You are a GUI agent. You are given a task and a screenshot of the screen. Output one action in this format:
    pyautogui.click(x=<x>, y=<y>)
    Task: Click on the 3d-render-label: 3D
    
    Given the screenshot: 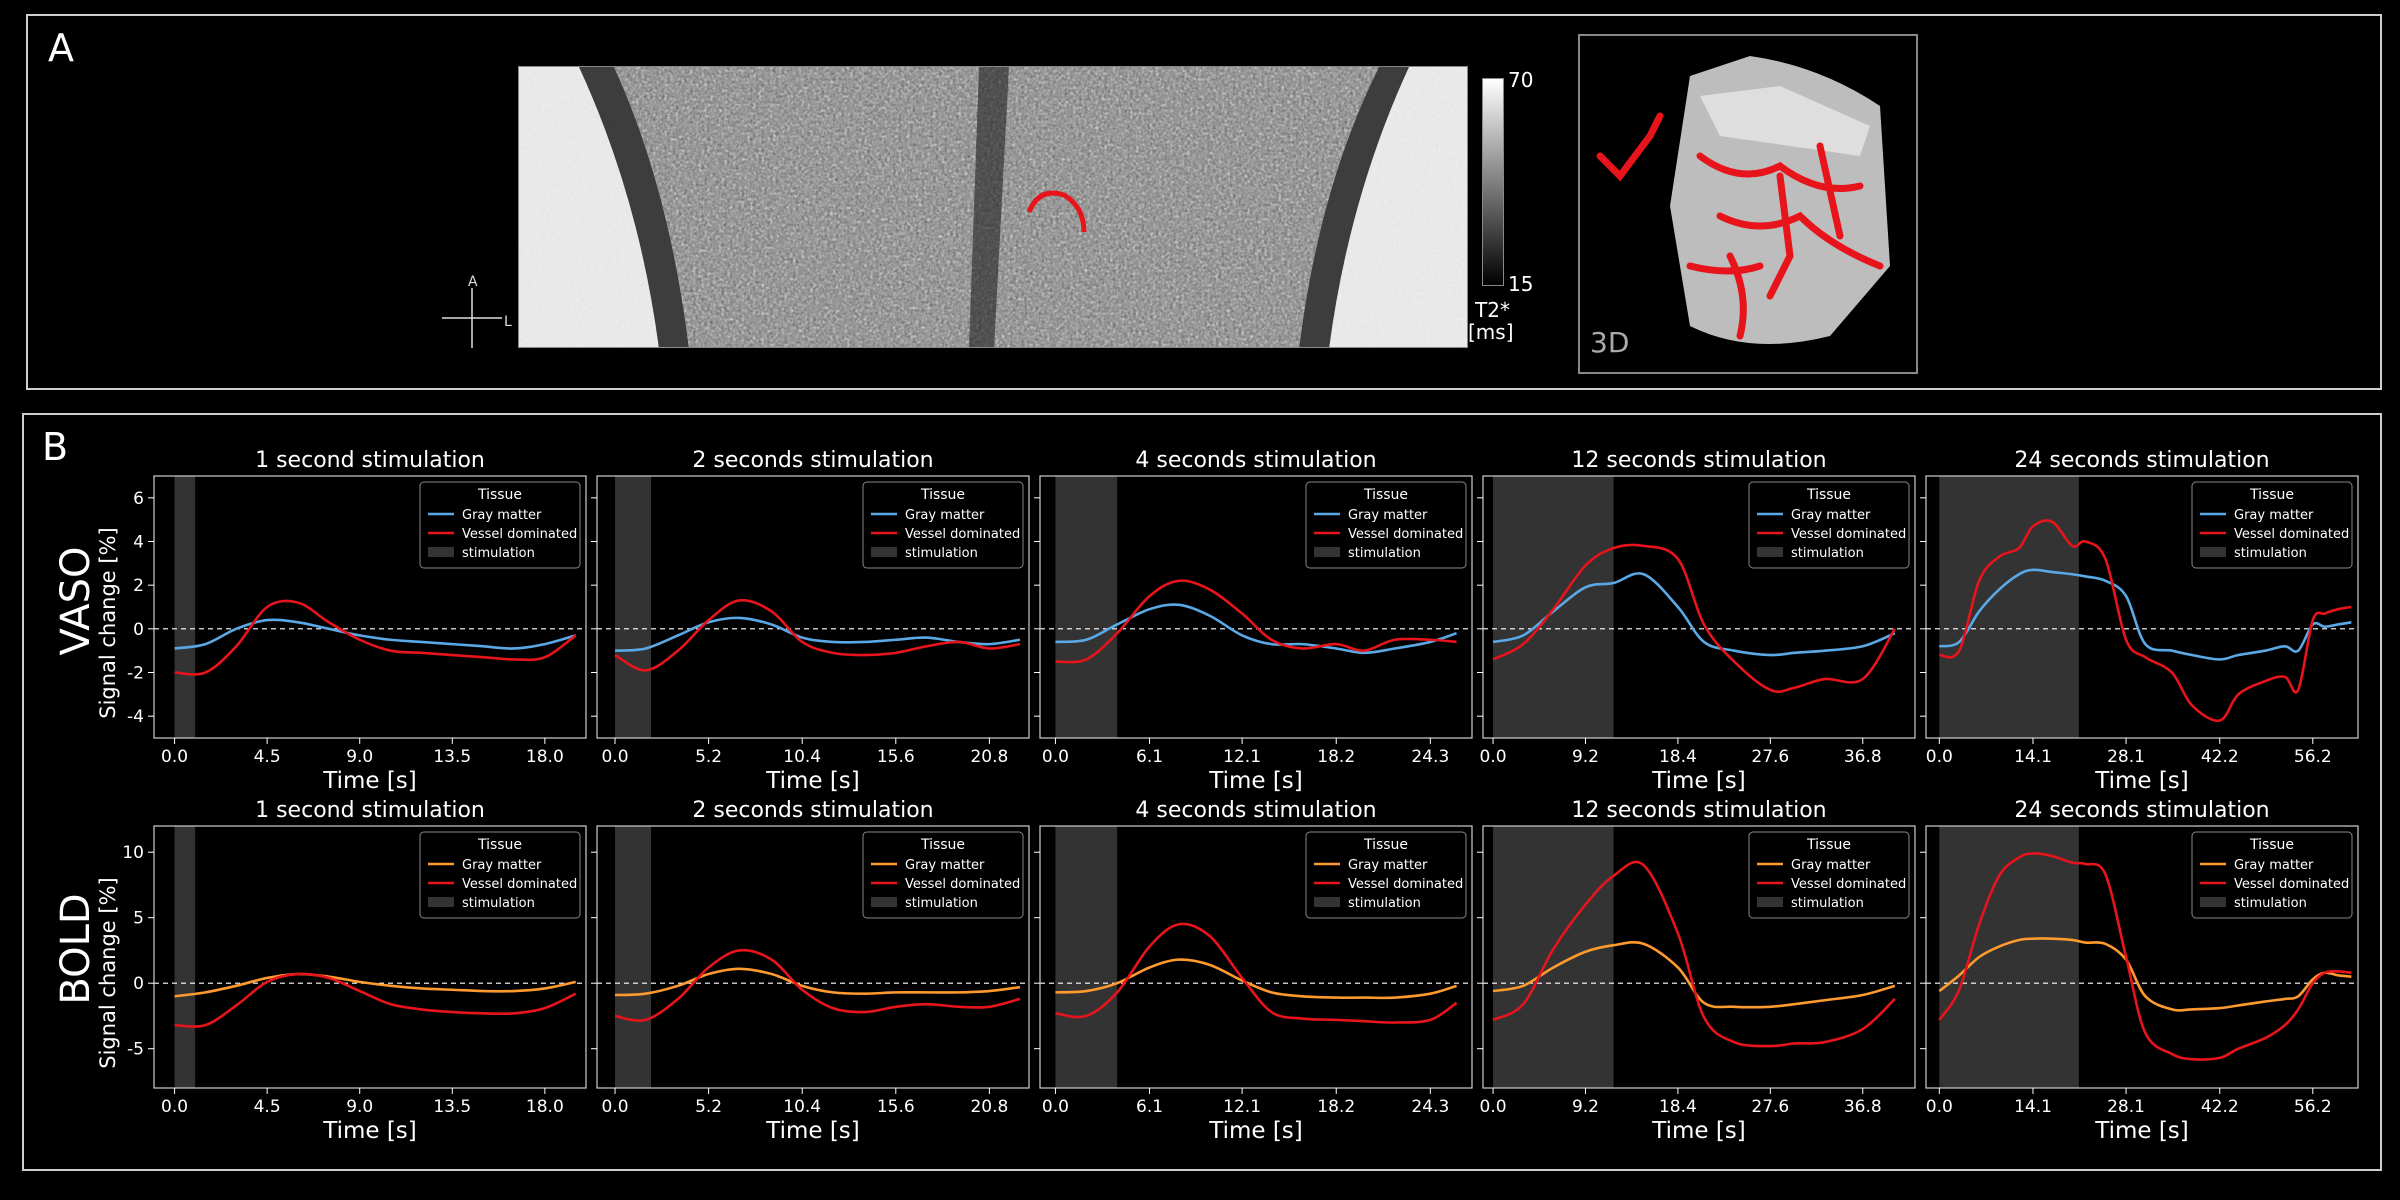 What is the action you would take?
    pyautogui.click(x=1610, y=342)
    